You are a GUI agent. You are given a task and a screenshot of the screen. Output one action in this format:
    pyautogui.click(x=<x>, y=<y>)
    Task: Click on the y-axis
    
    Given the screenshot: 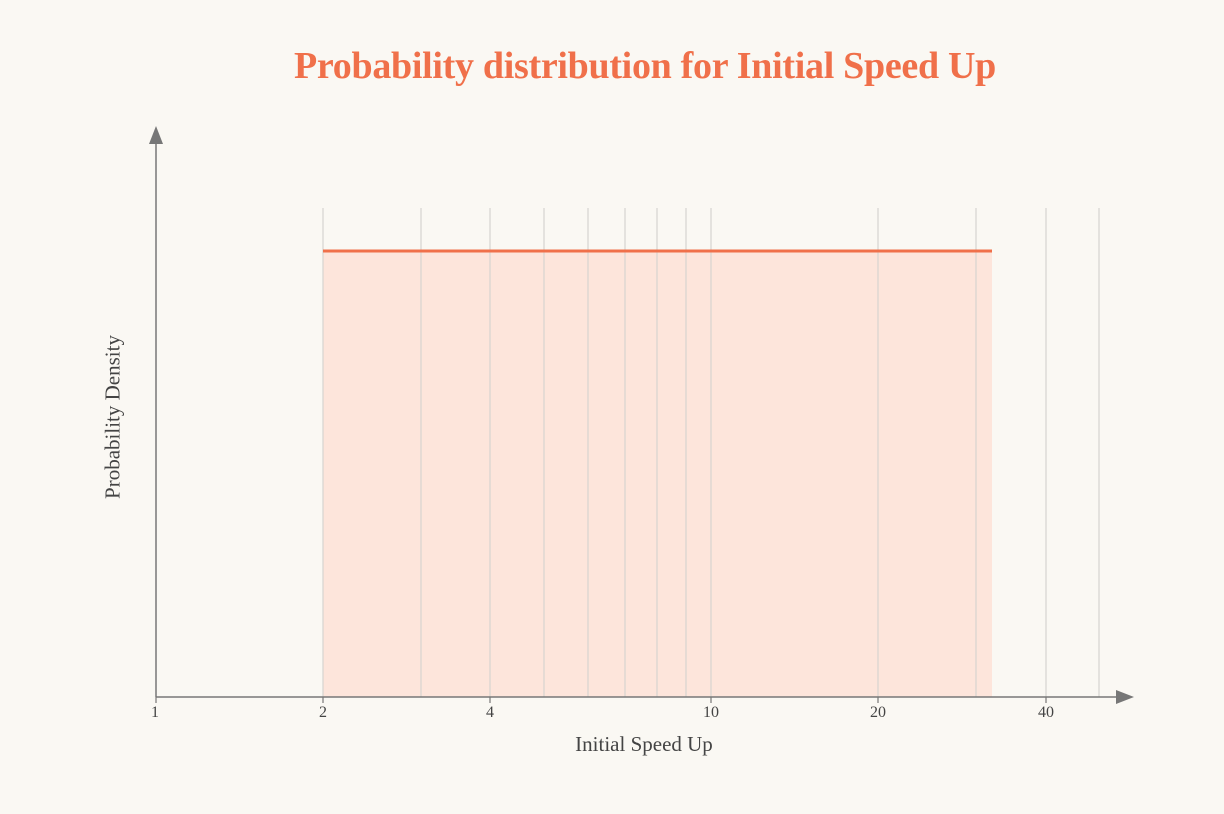 What is the action you would take?
    pyautogui.click(x=156, y=411)
    